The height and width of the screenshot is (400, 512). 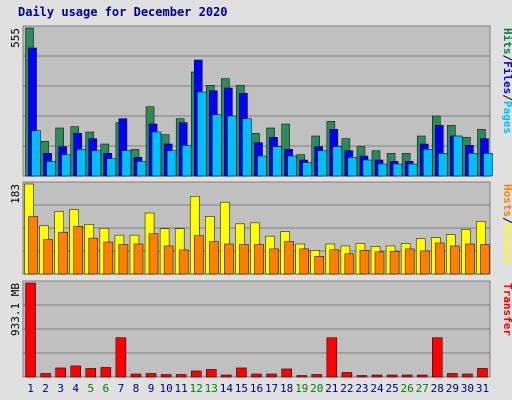 I want to click on x-tick-label-8: 8, so click(x=136, y=388).